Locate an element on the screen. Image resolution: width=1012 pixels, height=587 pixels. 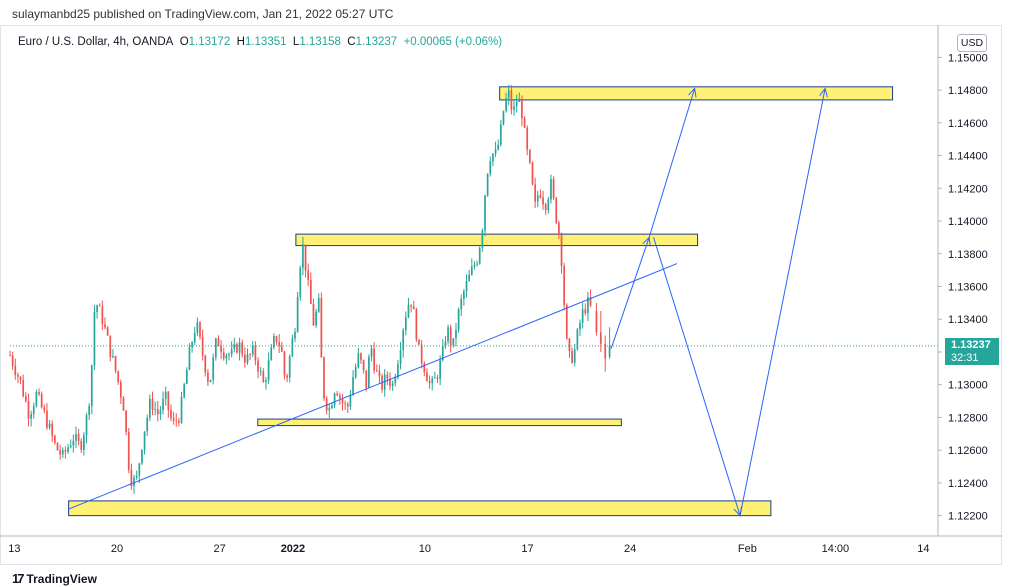
time-tick-label: 14 is located at coordinates (923, 549).